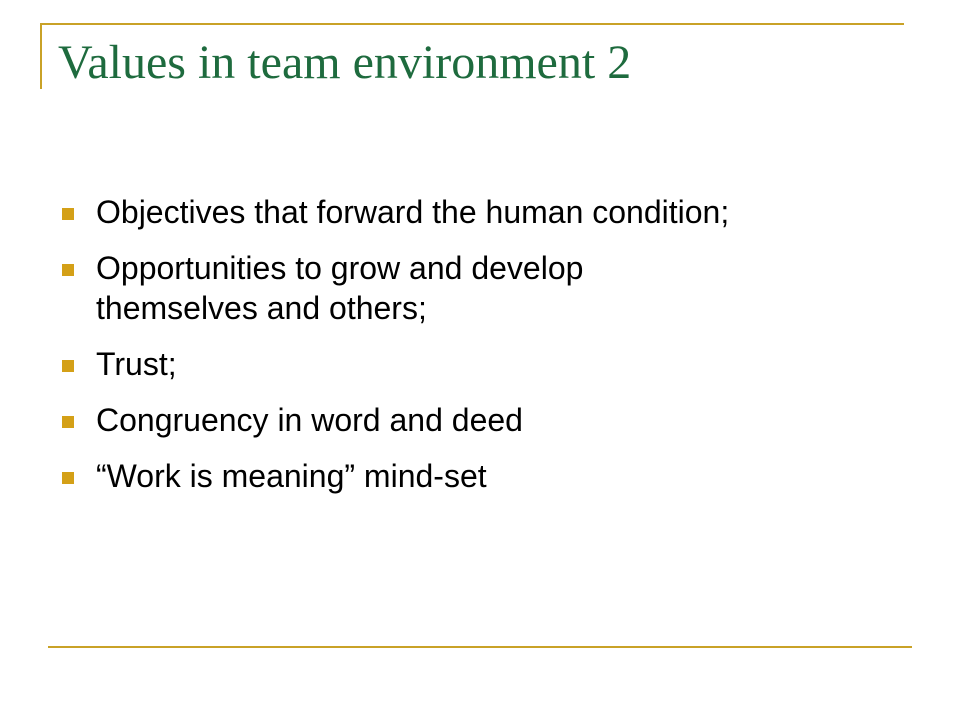 The height and width of the screenshot is (720, 960). I want to click on bullet-text: Congruency in word and deed, so click(309, 420).